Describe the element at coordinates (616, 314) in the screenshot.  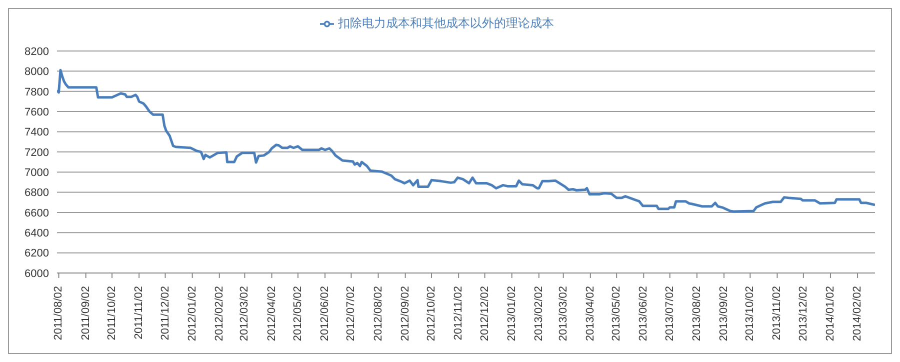
I see `x-tick-label: 2013/05/02` at that location.